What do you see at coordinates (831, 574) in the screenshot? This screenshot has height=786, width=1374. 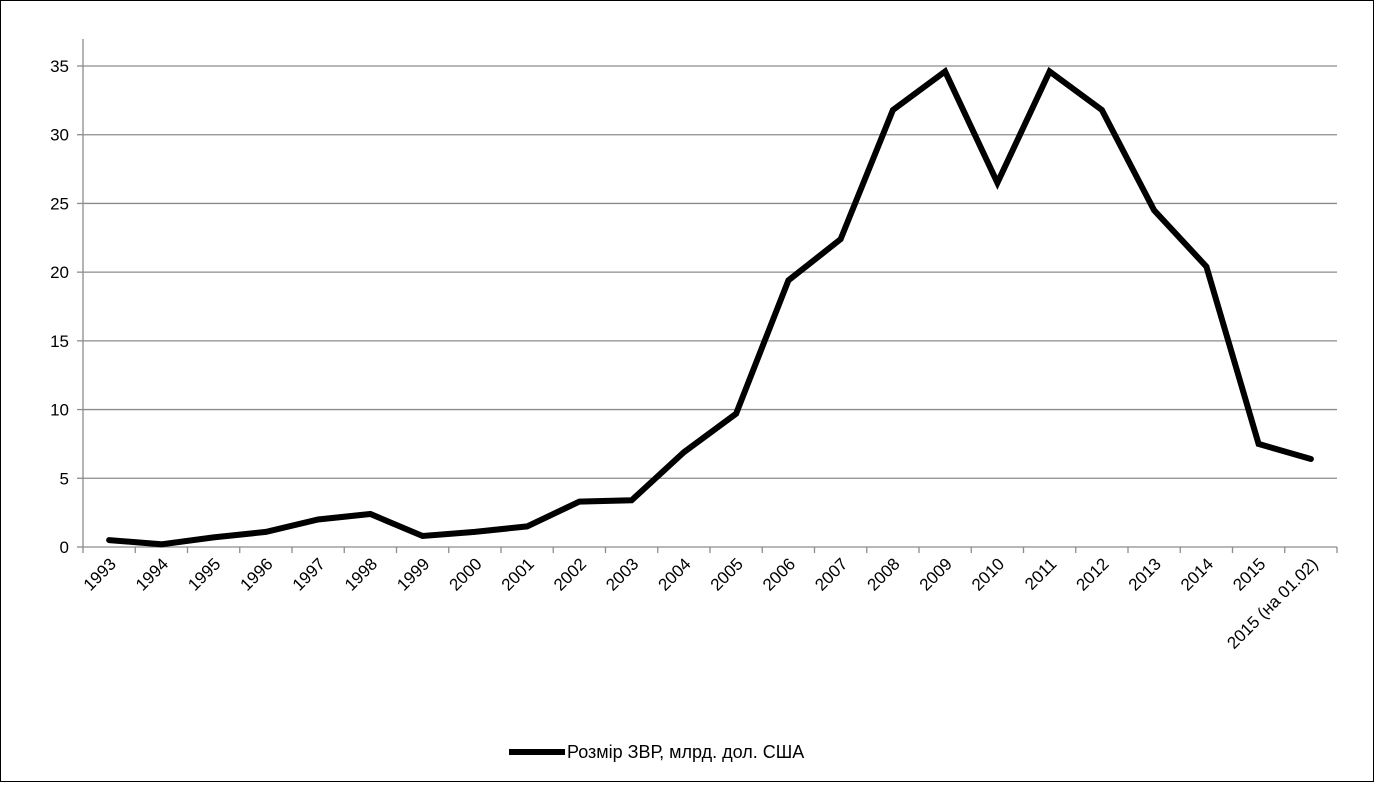 I see `x-tick-label: 2007` at bounding box center [831, 574].